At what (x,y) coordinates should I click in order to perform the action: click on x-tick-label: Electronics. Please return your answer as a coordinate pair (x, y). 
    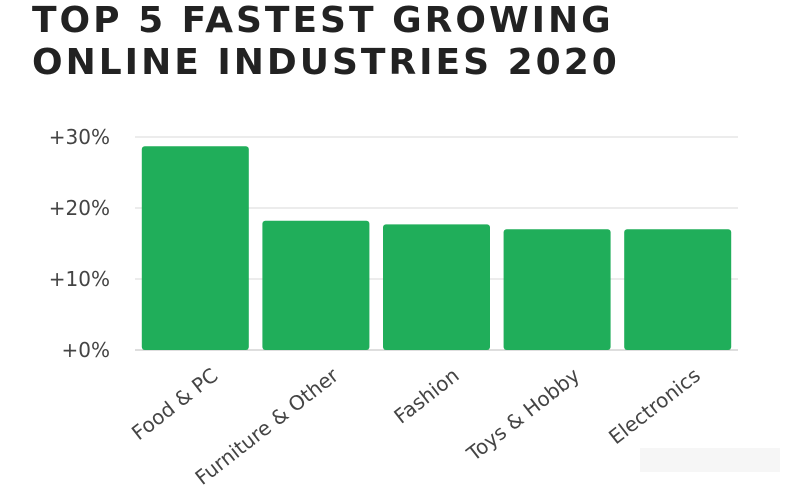
    Looking at the image, I should click on (654, 406).